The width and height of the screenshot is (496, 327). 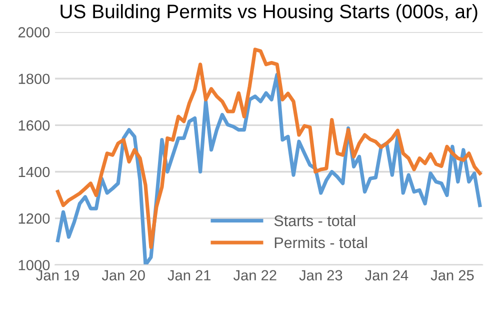 I want to click on x-tick-label: Jan 24, so click(x=386, y=275).